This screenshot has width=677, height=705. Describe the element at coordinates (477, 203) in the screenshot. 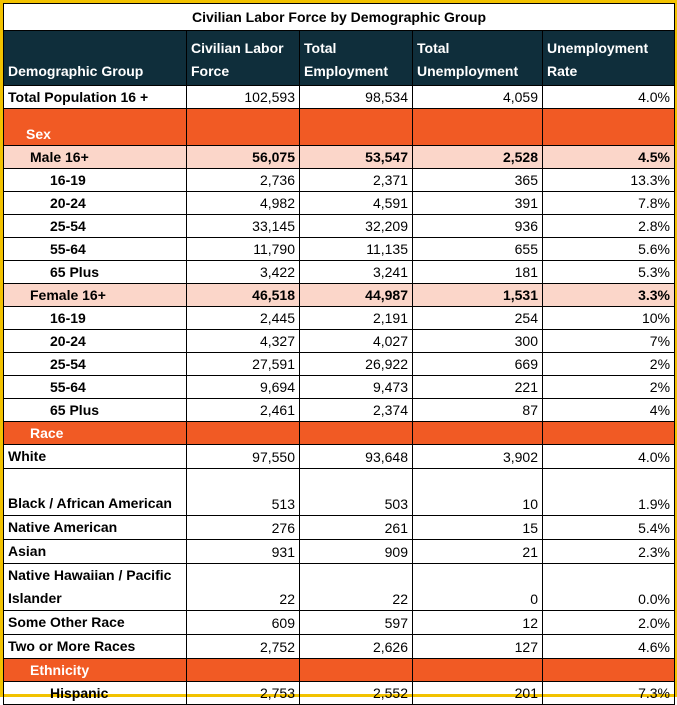

I see `unemployment-cell: 391` at that location.